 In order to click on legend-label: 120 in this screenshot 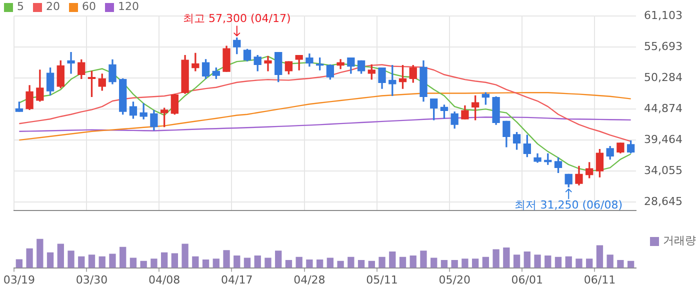, I will do `click(128, 6)`.